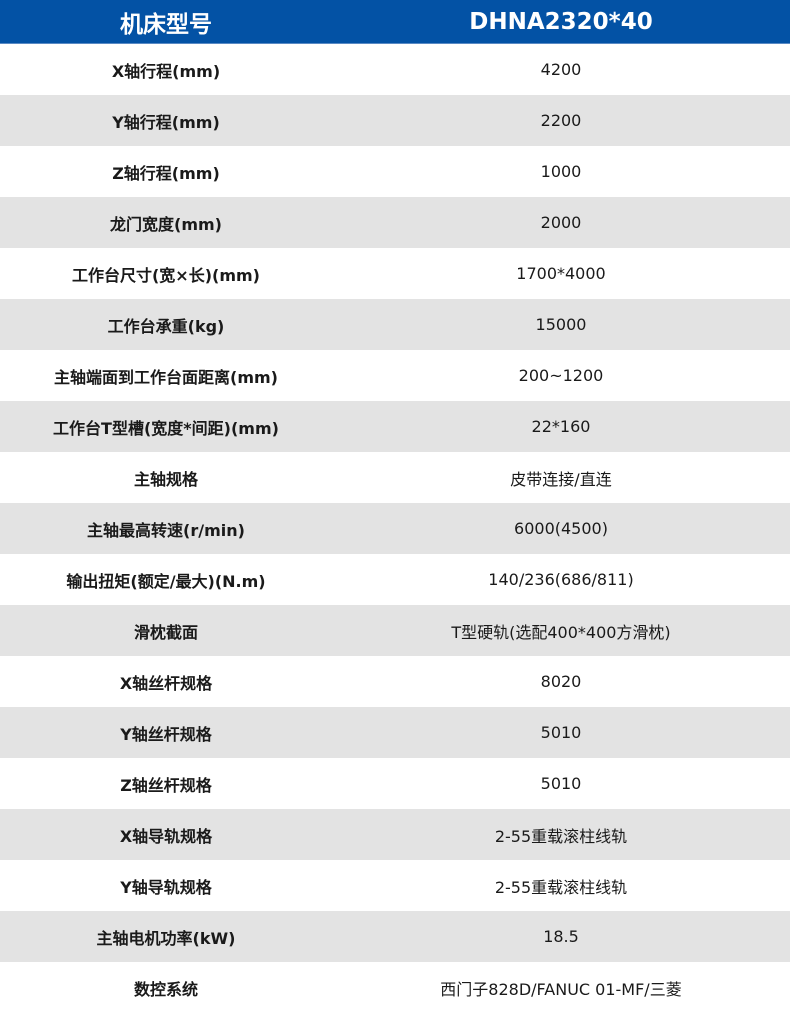 Image resolution: width=790 pixels, height=1013 pixels. I want to click on spec-label: 主轴端面到工作台面距离(mm), so click(166, 377).